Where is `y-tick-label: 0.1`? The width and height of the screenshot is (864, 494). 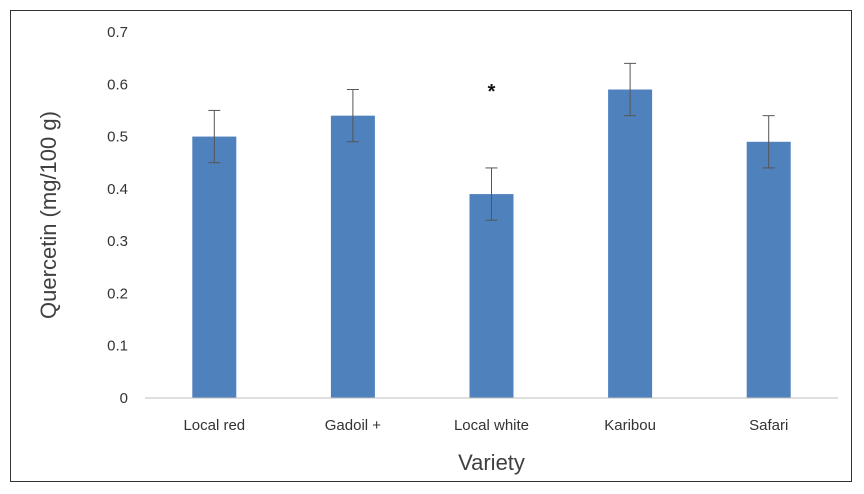 y-tick-label: 0.1 is located at coordinates (117, 346).